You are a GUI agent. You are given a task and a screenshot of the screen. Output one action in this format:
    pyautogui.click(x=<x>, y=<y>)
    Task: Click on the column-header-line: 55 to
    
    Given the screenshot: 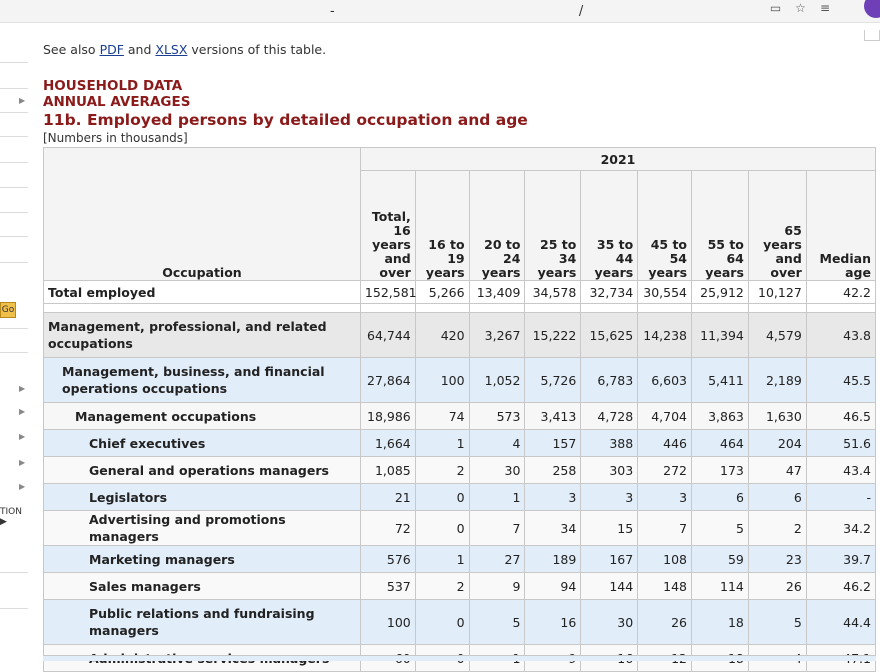 What is the action you would take?
    pyautogui.click(x=725, y=244)
    